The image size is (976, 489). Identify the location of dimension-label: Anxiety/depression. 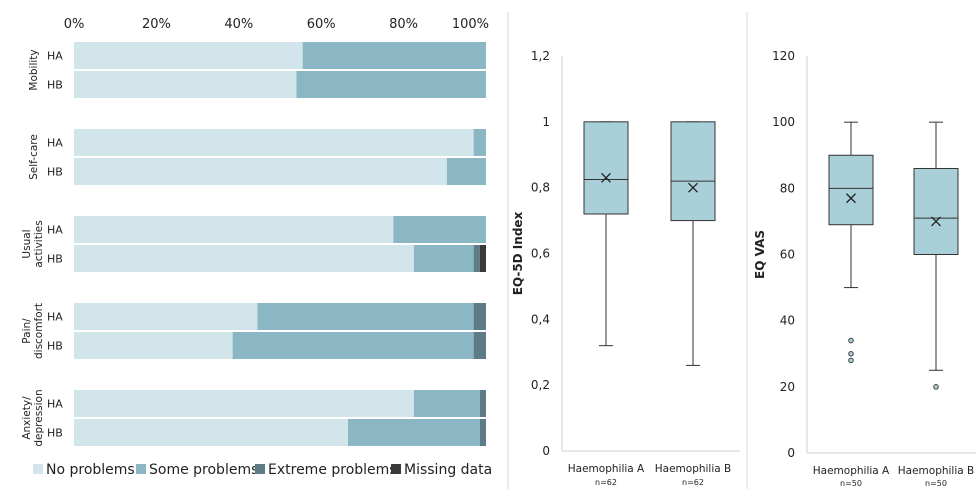
(33, 417).